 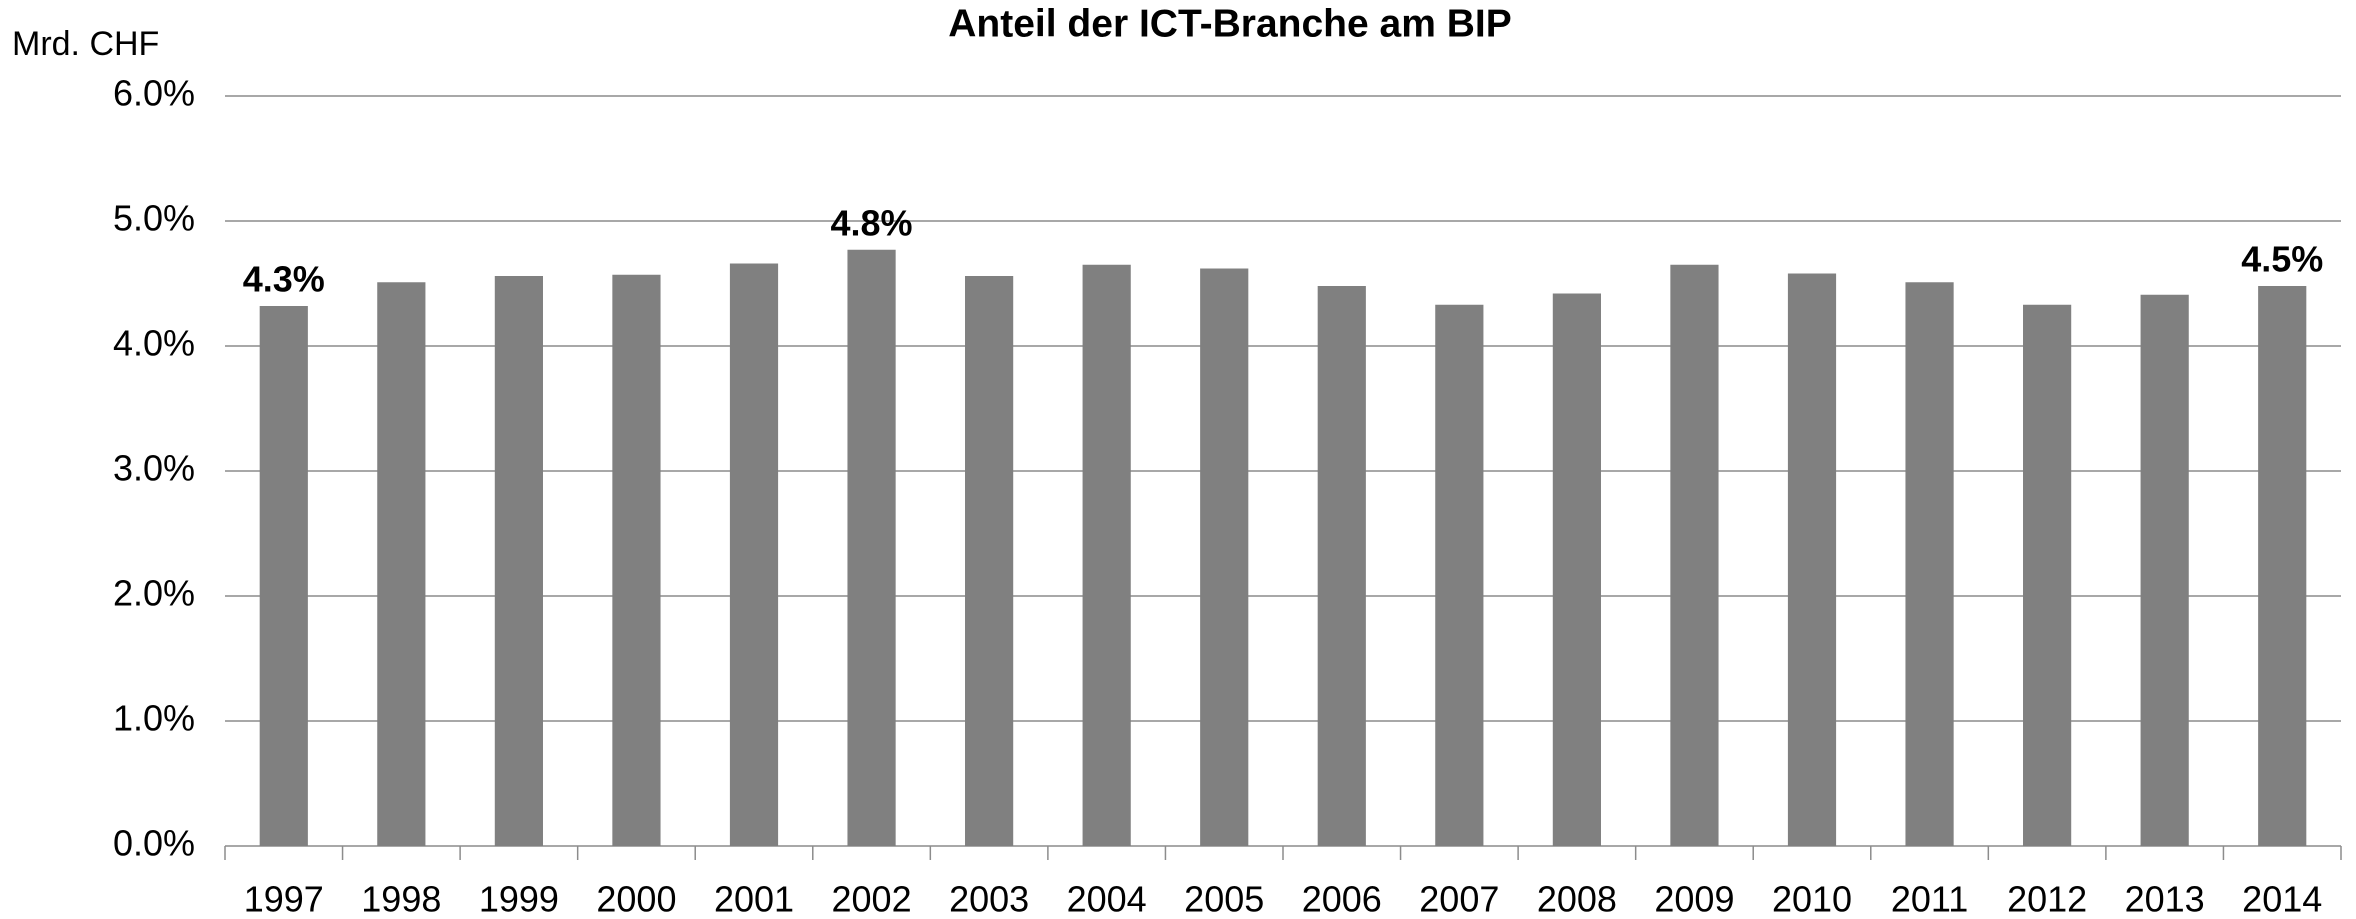 What do you see at coordinates (872, 222) in the screenshot?
I see `data-label: 4.8%` at bounding box center [872, 222].